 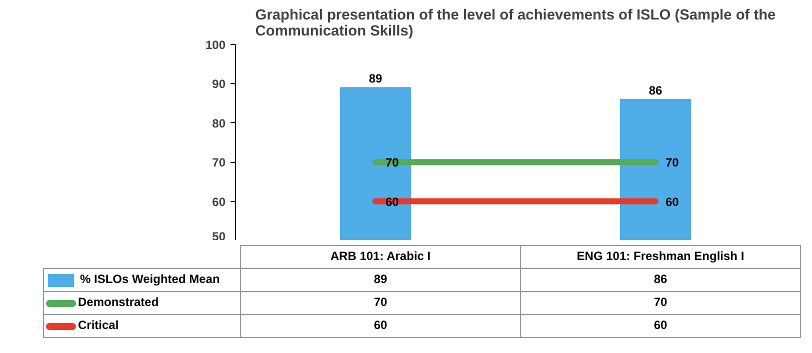 I want to click on y-tick-label: 60, so click(x=219, y=201).